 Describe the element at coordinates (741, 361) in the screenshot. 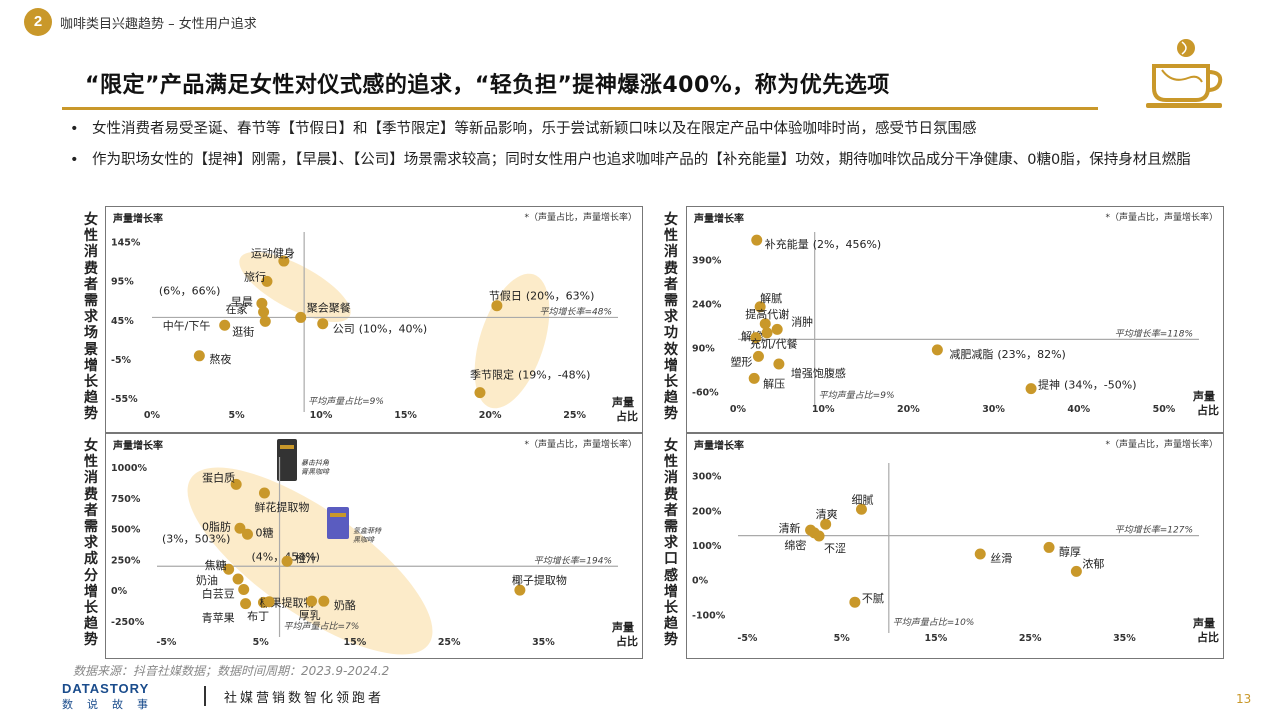

I see `point-label: 塑形` at that location.